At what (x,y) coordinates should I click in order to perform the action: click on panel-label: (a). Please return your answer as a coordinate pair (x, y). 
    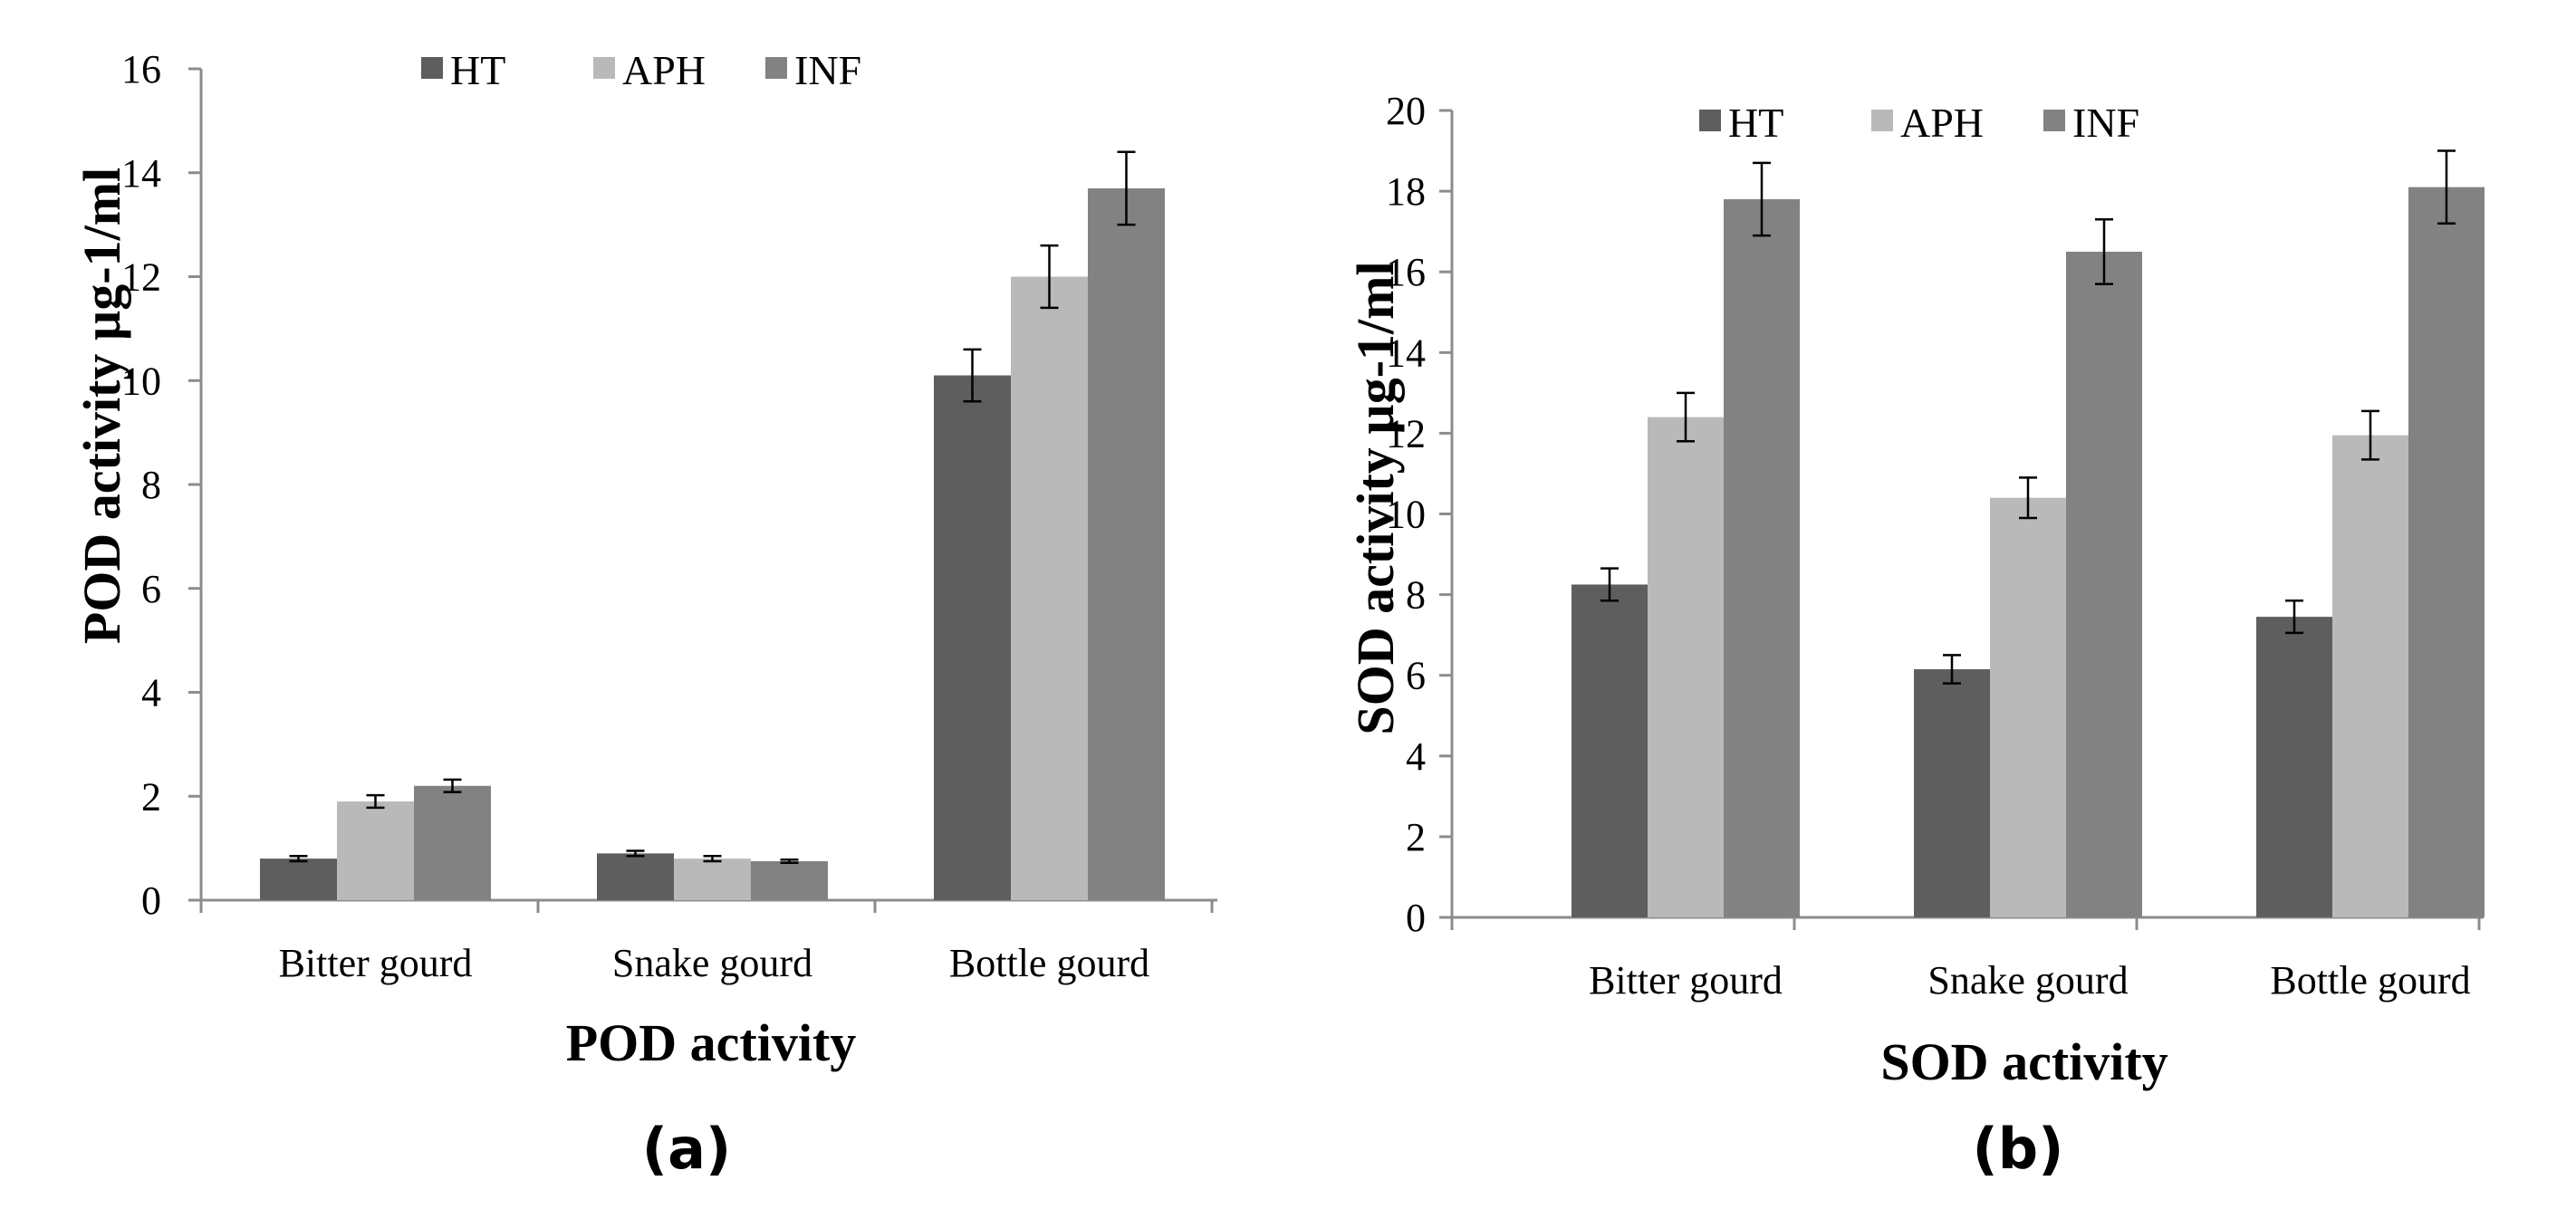
    Looking at the image, I should click on (687, 1149).